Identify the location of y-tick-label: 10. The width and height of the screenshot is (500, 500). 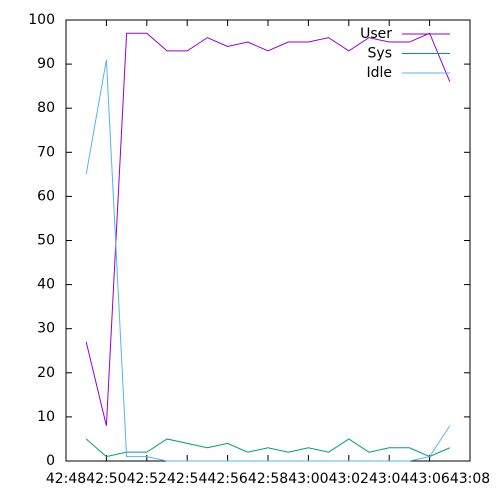
(46, 417).